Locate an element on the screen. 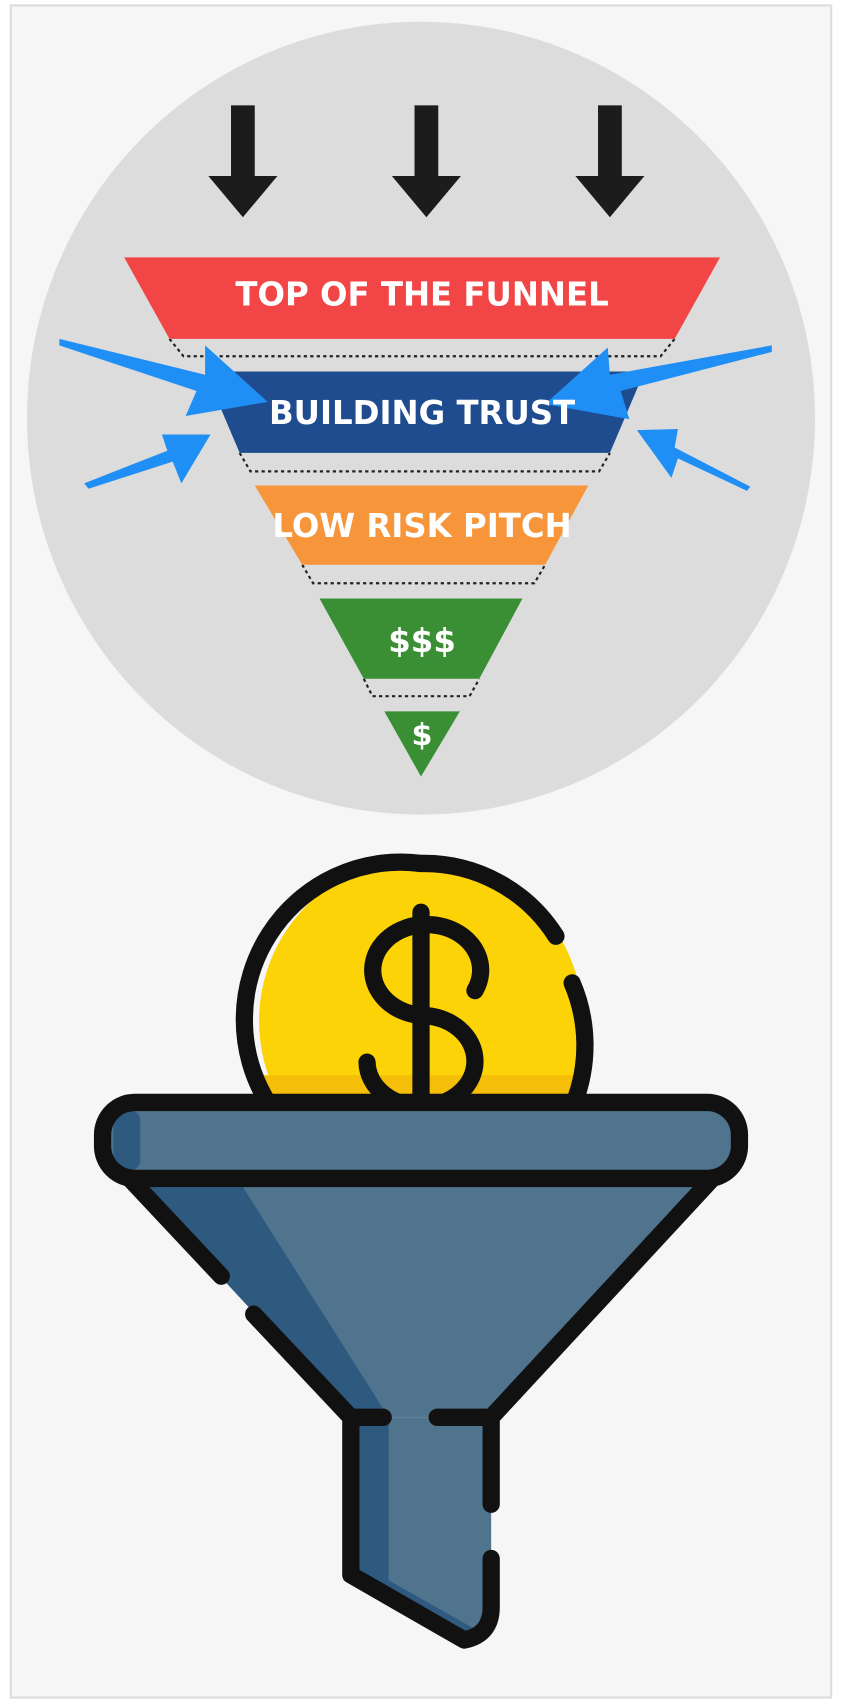 This screenshot has width=842, height=1703. stage-label: $ is located at coordinates (422, 735).